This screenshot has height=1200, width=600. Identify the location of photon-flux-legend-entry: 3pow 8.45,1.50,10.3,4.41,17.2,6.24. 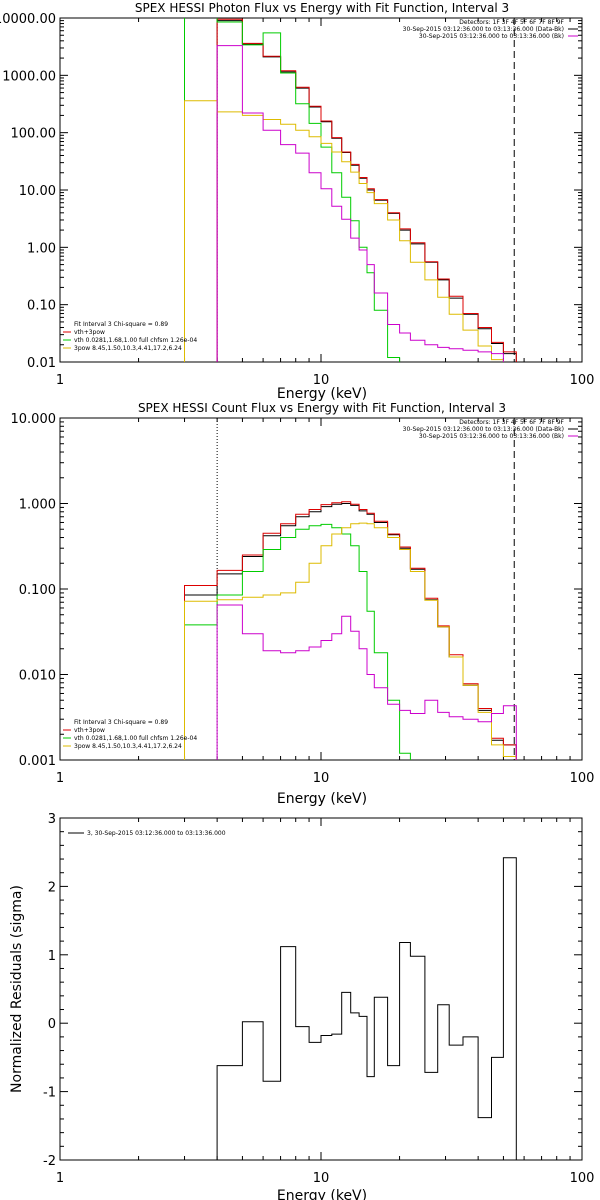
(128, 348).